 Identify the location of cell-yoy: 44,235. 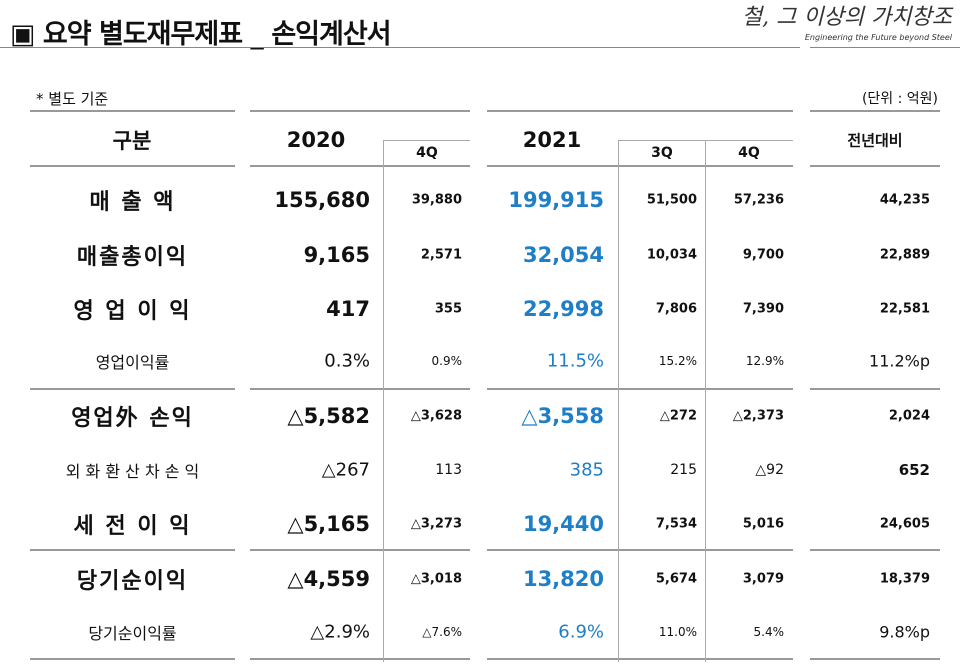
(904, 200).